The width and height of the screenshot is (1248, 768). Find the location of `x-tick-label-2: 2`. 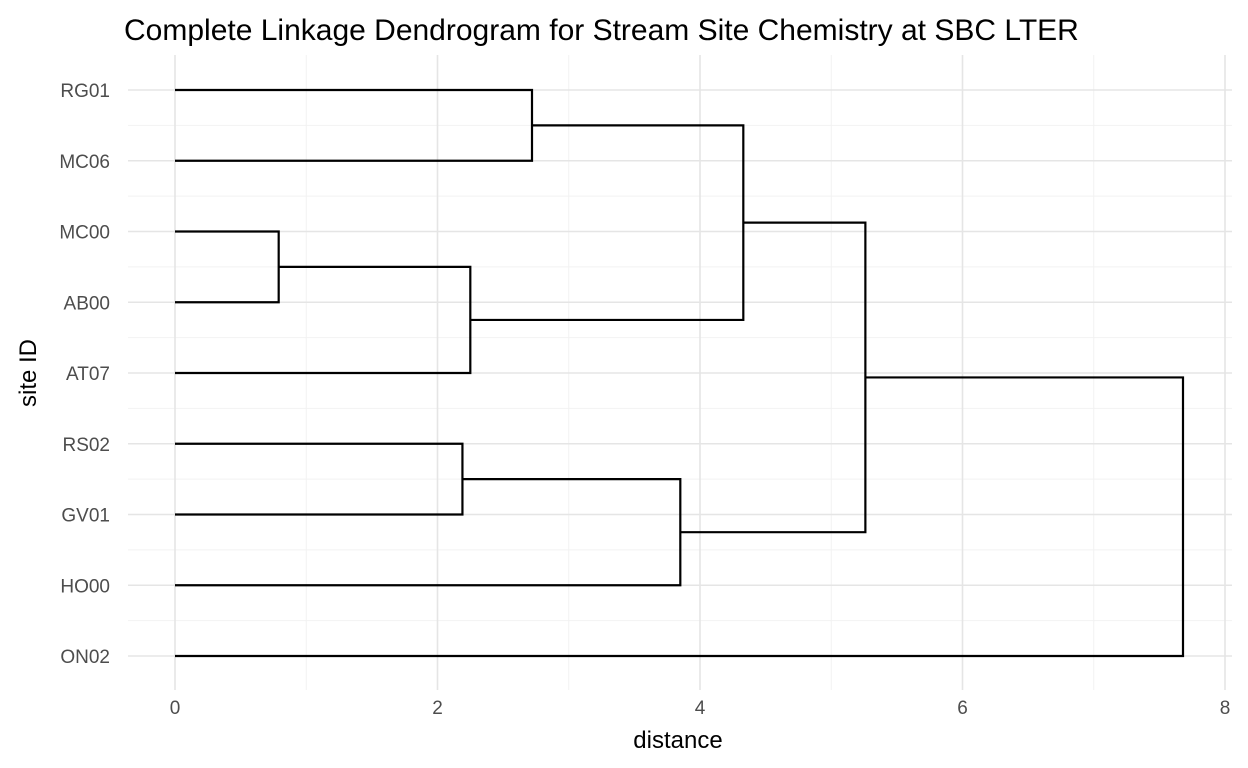

x-tick-label-2: 2 is located at coordinates (437, 708).